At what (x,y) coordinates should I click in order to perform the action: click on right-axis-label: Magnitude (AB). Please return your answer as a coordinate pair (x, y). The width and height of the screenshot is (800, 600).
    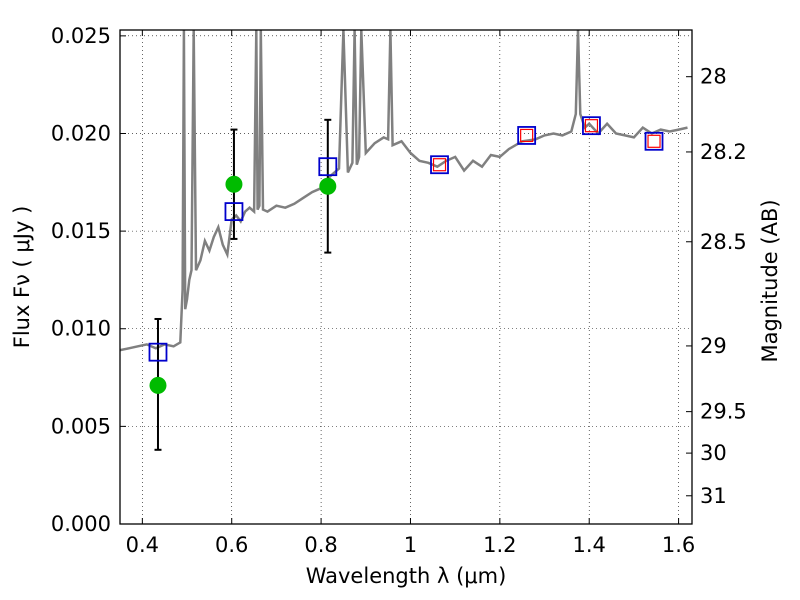
    Looking at the image, I should click on (770, 280).